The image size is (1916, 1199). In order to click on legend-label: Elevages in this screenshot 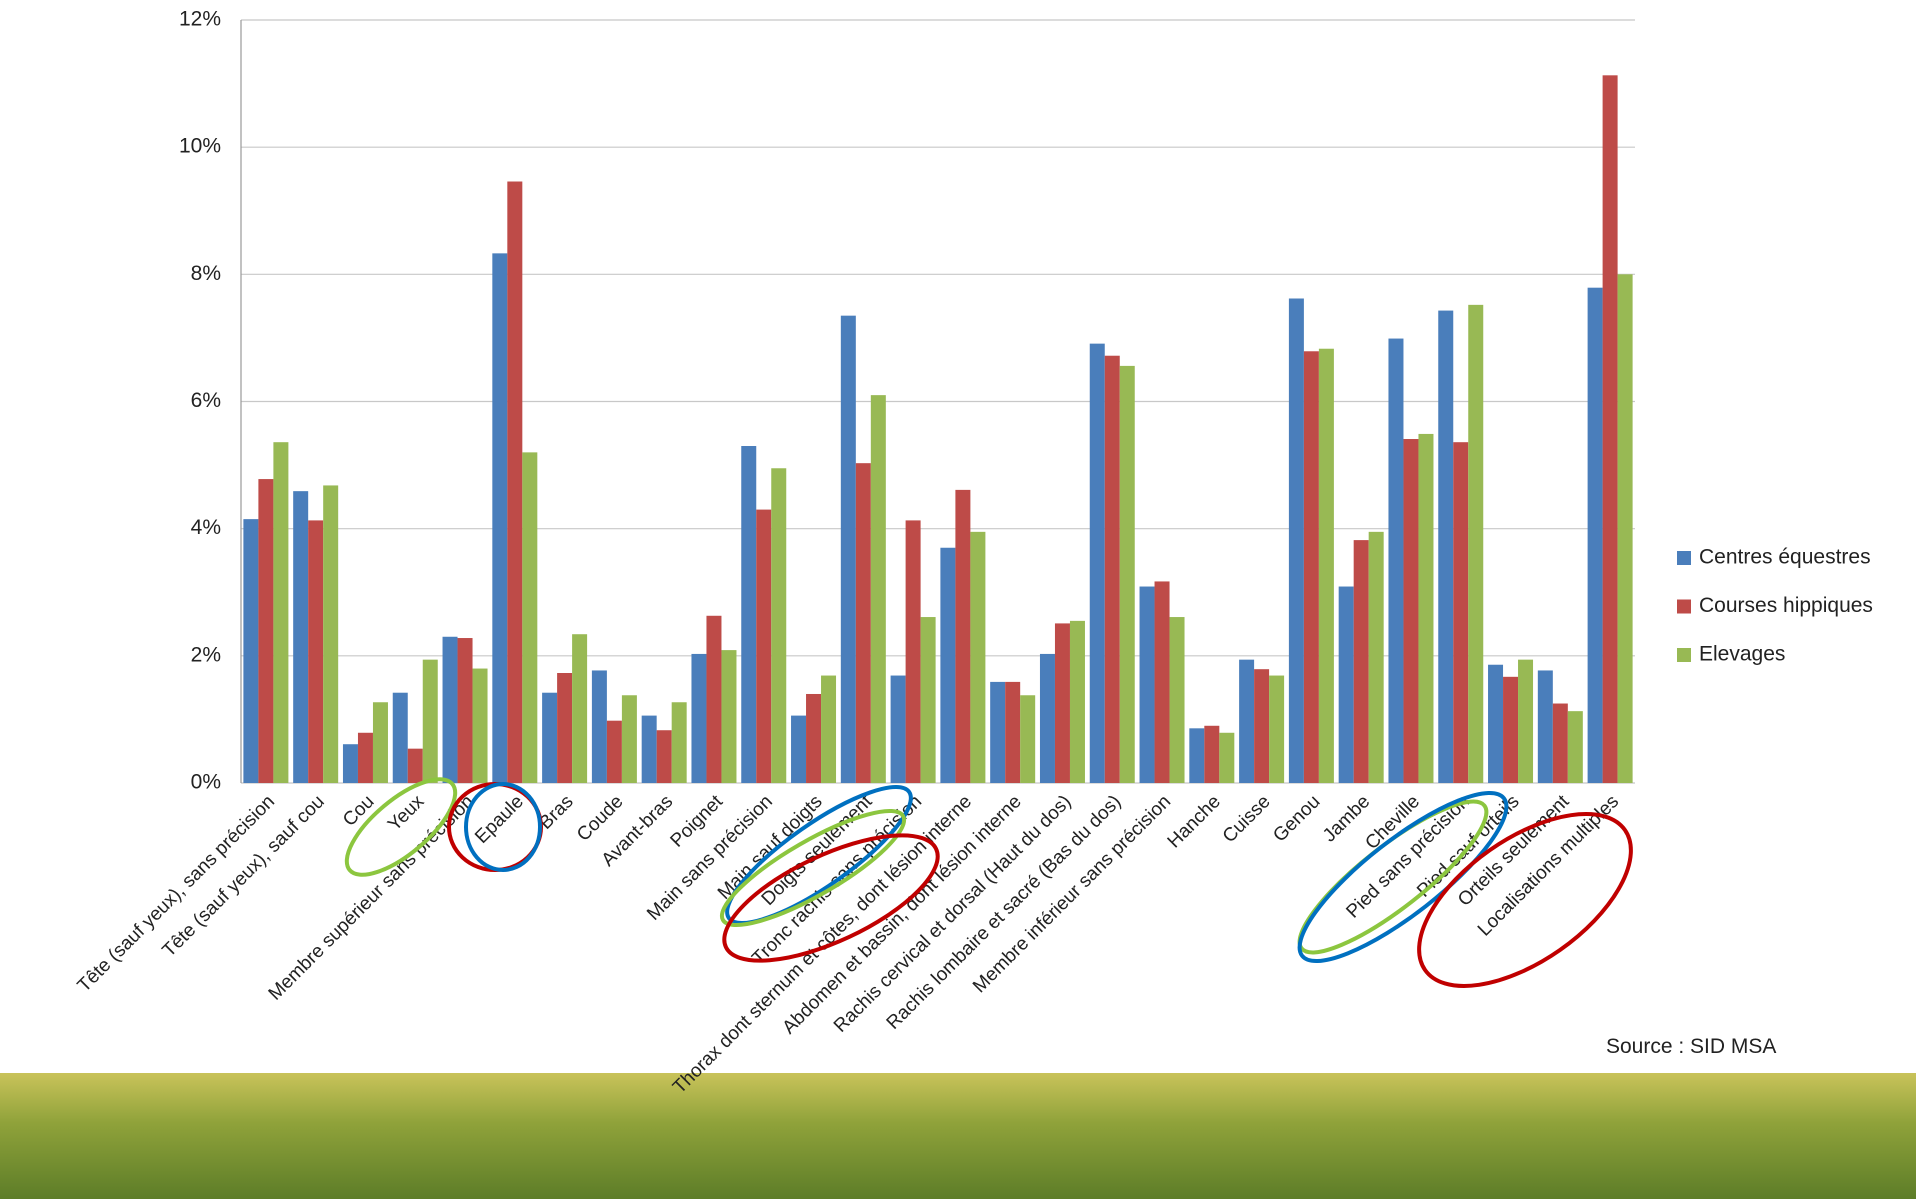, I will do `click(1742, 654)`.